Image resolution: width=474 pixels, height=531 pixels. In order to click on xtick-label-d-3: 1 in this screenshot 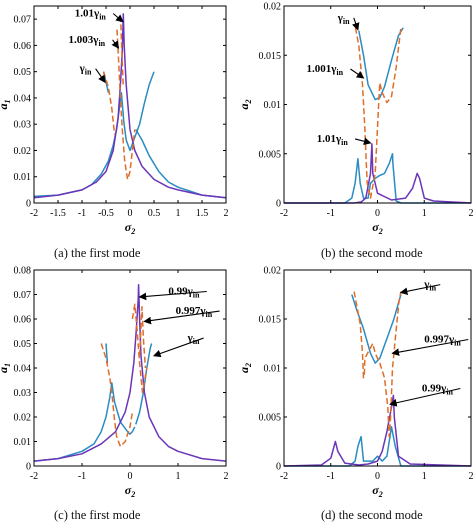, I will do `click(424, 476)`.